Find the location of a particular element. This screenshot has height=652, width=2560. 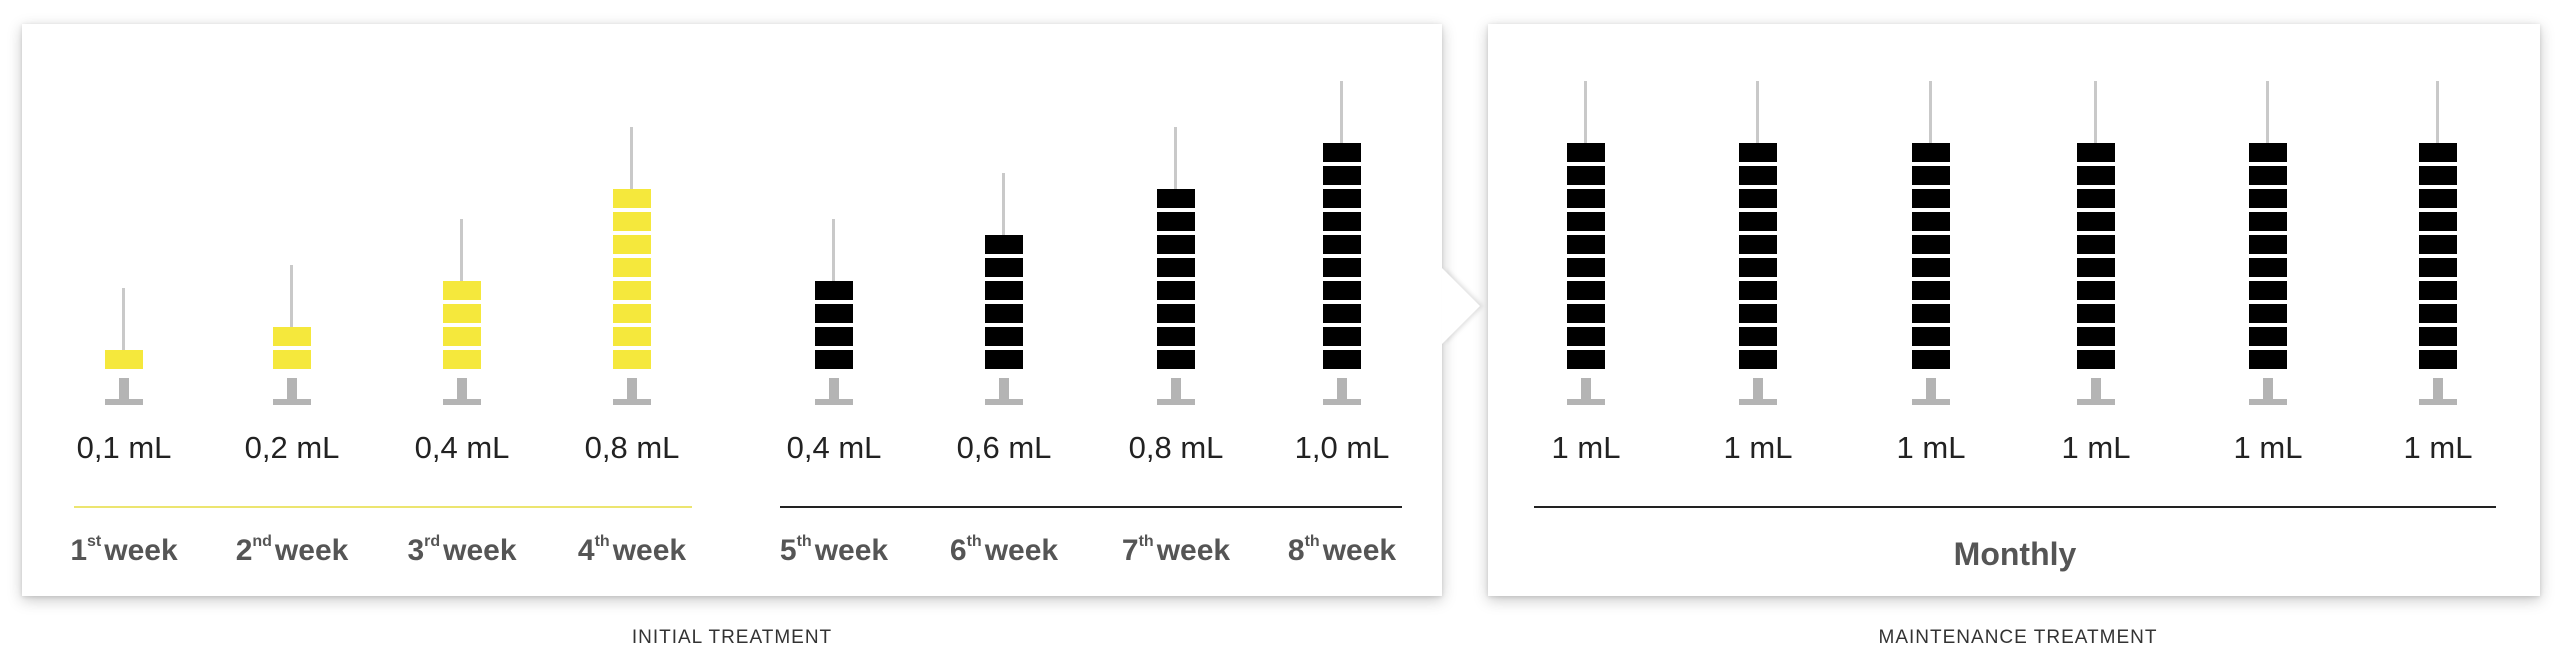

initial-week-label: 2nd week is located at coordinates (292, 550).